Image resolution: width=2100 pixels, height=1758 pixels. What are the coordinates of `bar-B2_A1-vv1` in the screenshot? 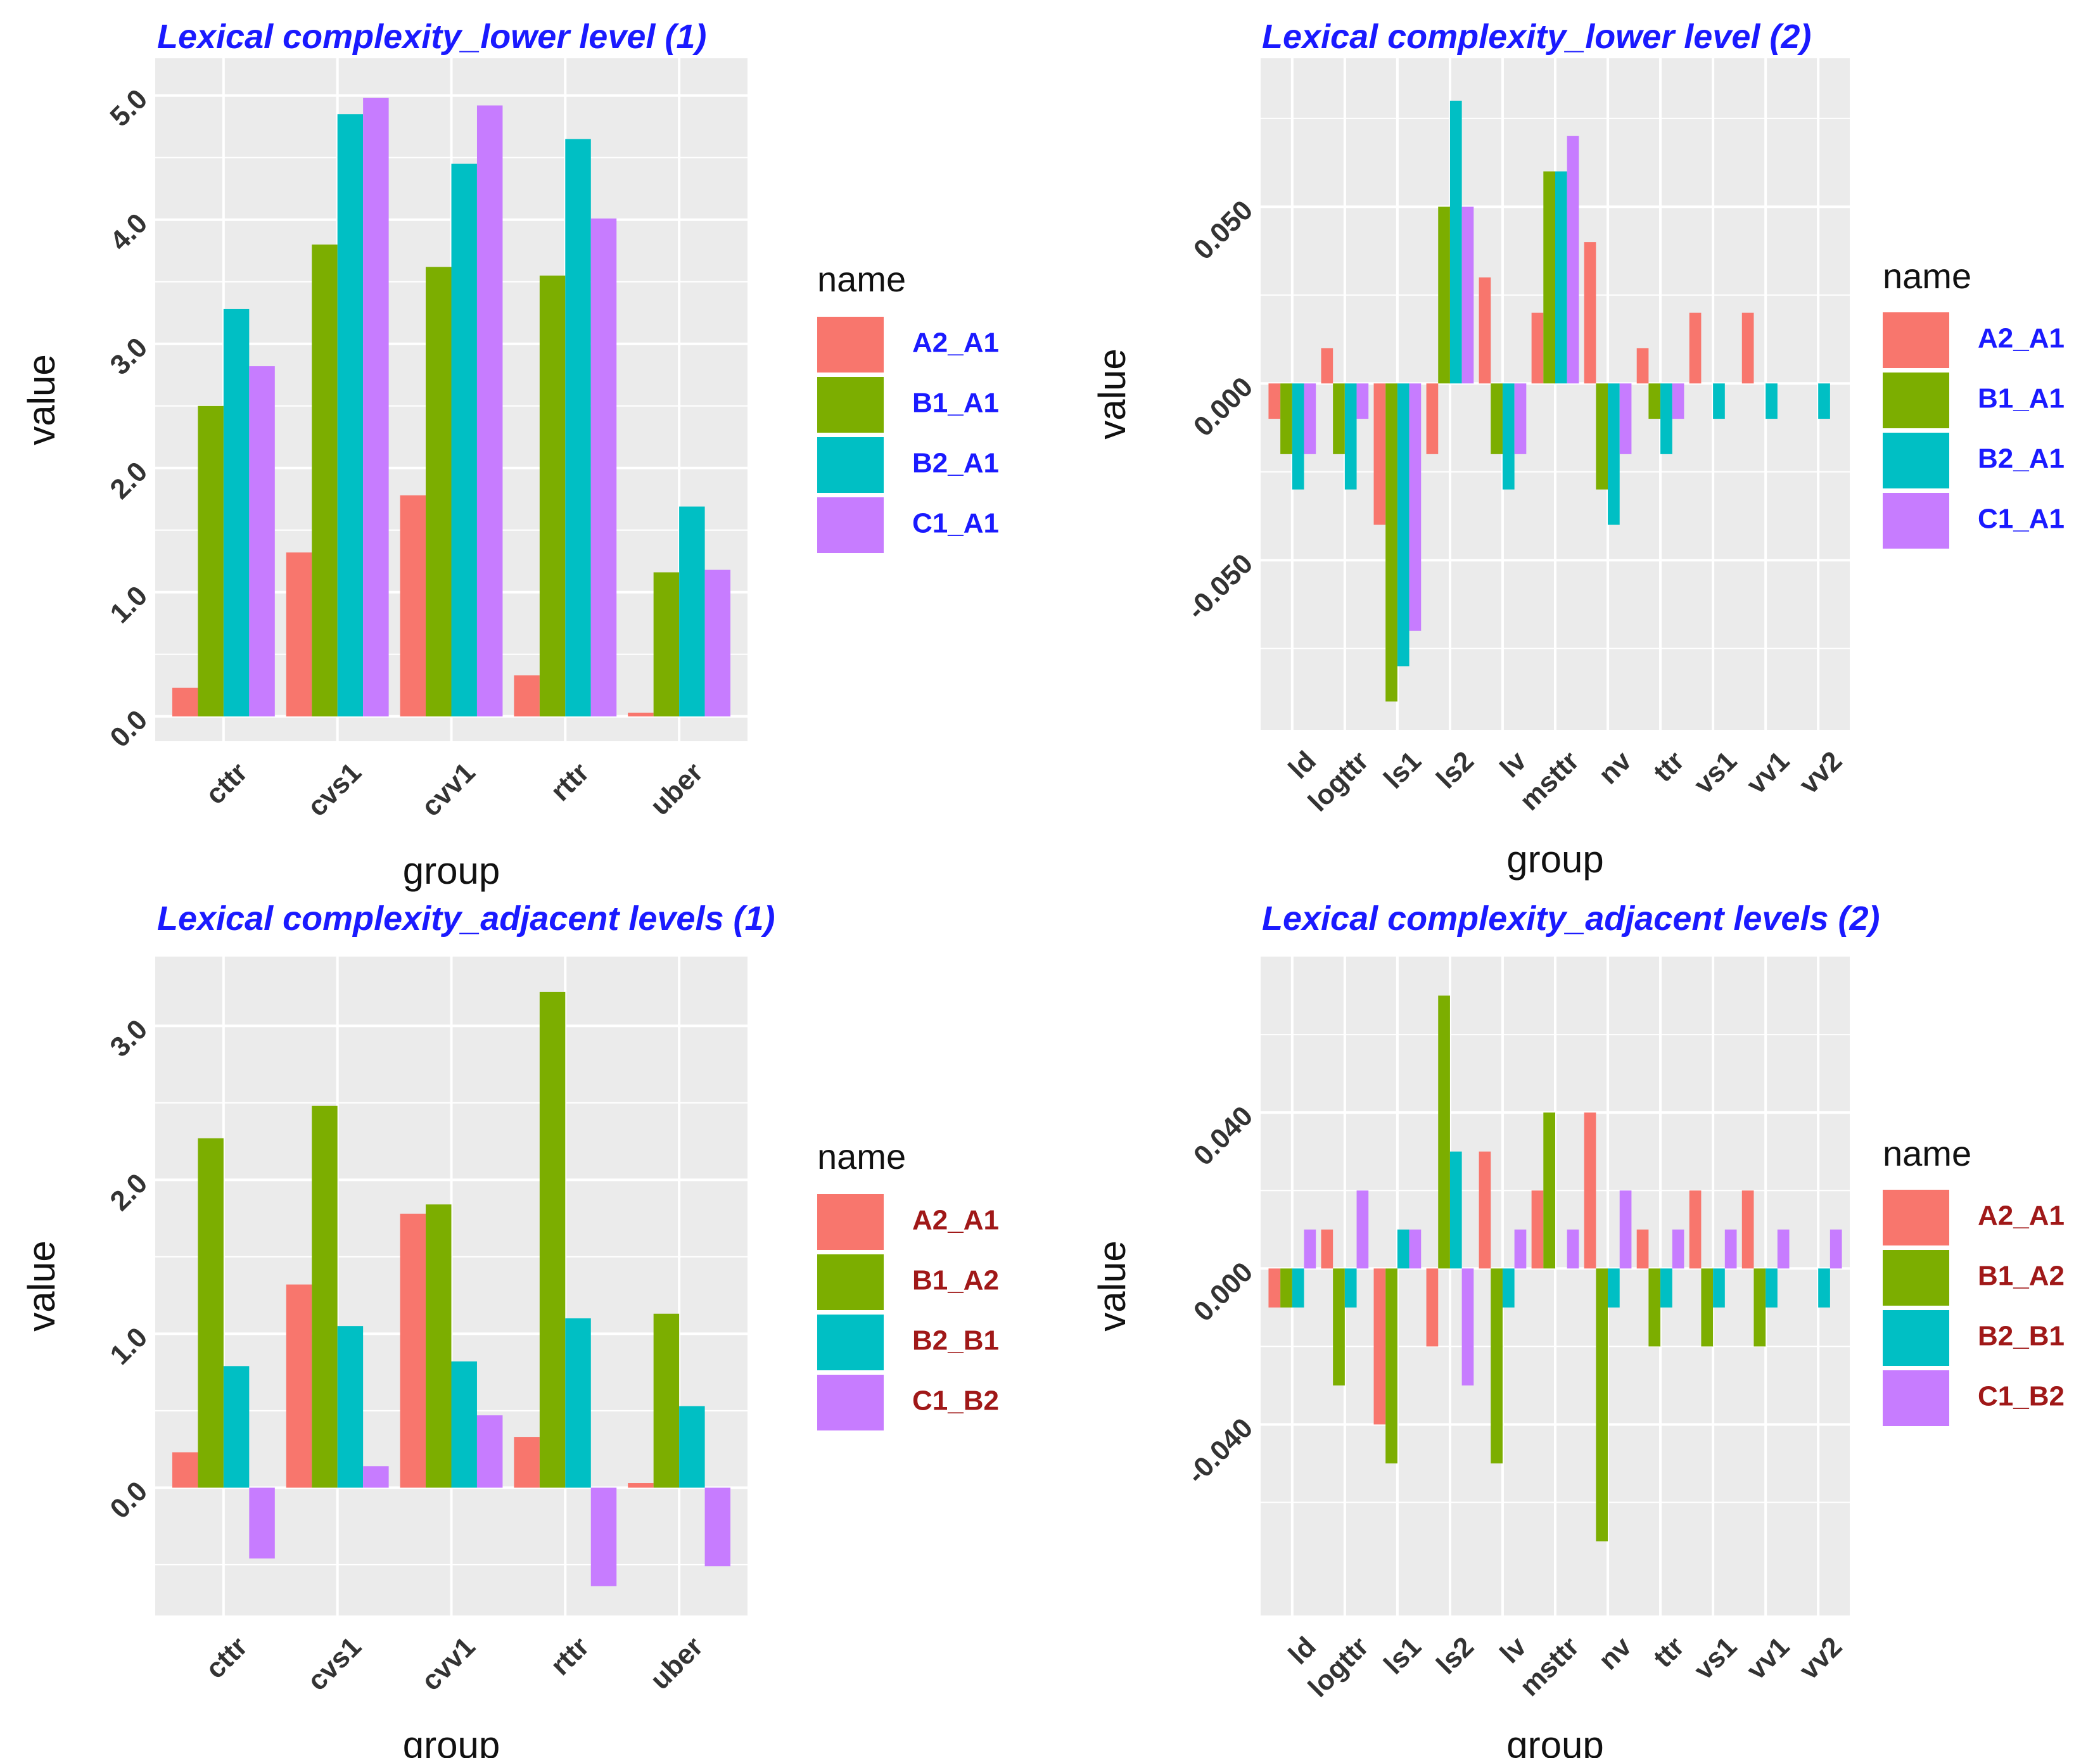 It's located at (1772, 401).